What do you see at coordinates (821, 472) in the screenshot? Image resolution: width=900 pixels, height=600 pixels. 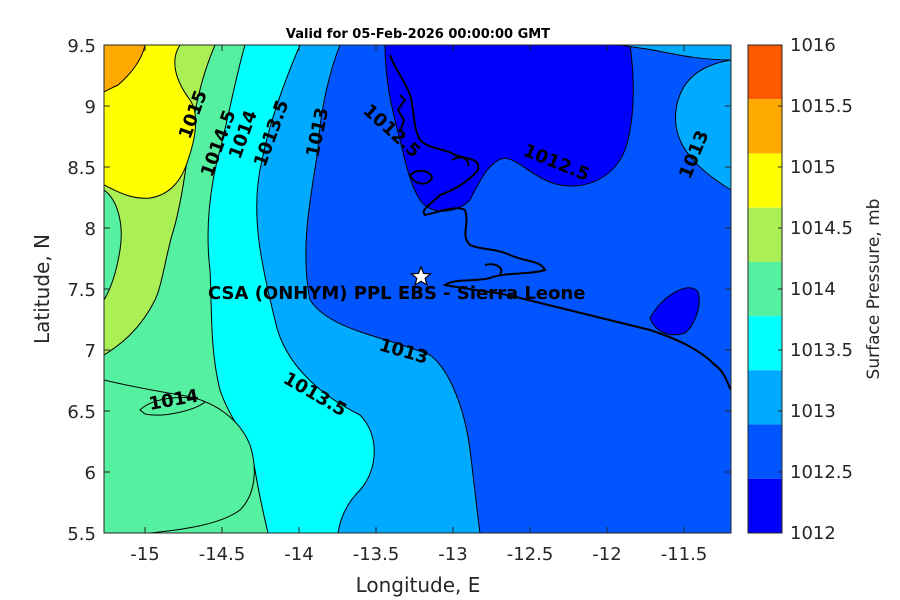 I see `colorbar-tick-label: 1012.5` at bounding box center [821, 472].